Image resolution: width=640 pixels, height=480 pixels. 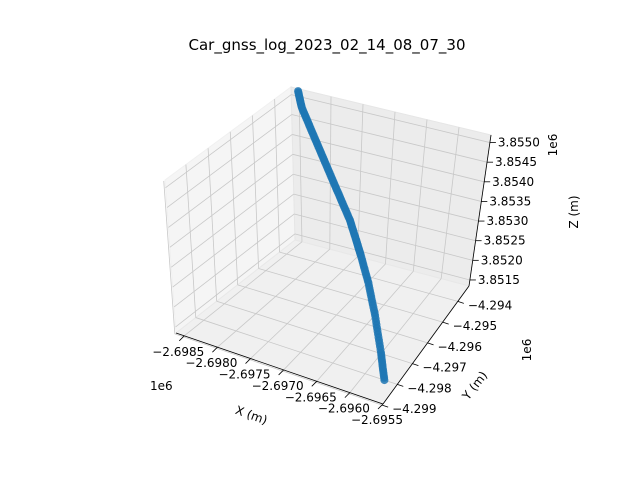 What do you see at coordinates (344, 409) in the screenshot?
I see `x-tick-label: −2.6960` at bounding box center [344, 409].